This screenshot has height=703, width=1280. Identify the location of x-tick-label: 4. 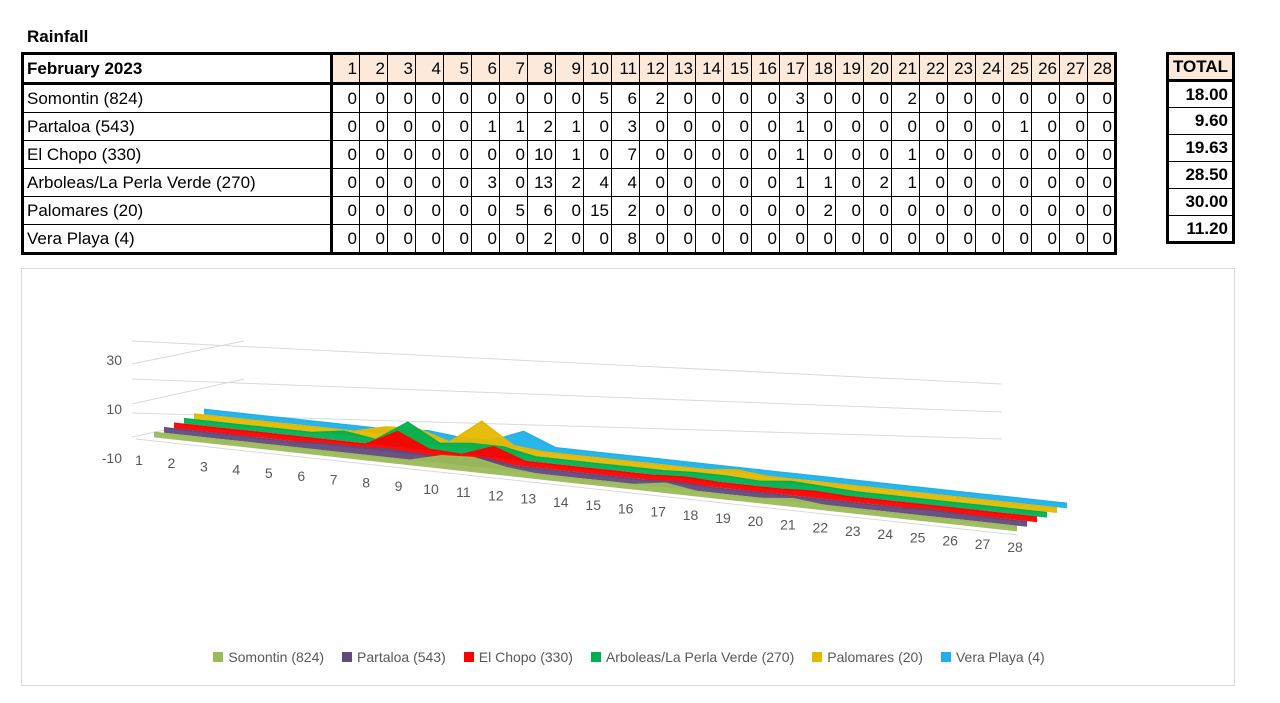
(236, 470).